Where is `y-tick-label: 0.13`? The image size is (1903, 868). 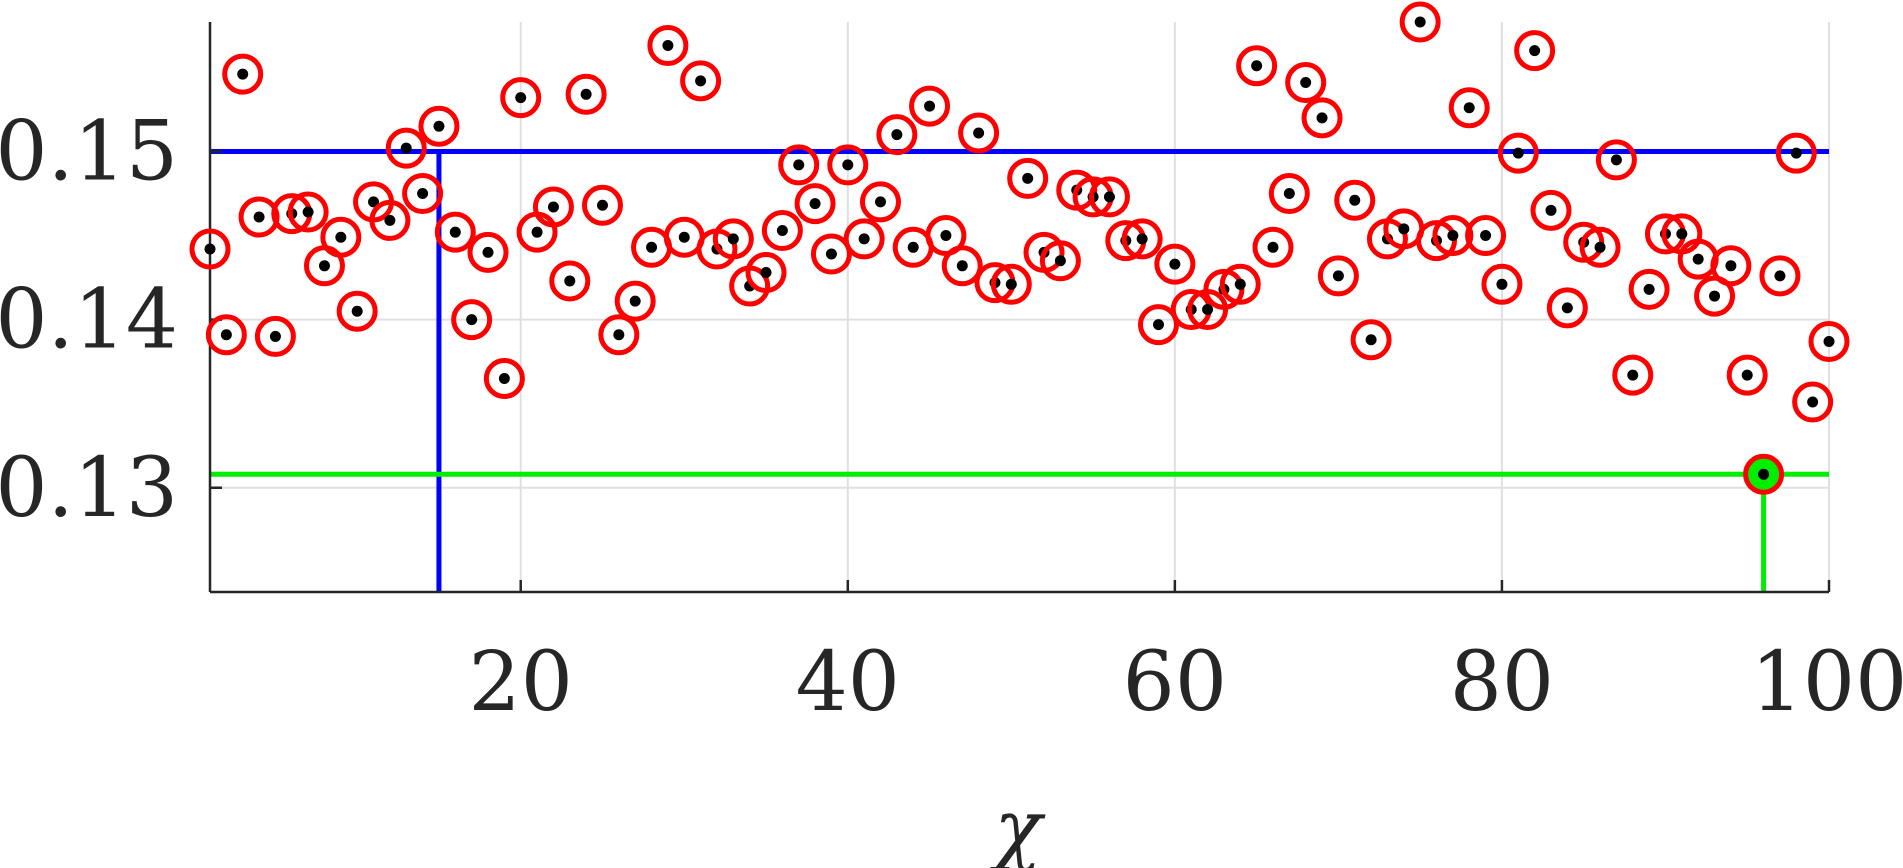 y-tick-label: 0.13 is located at coordinates (89, 488).